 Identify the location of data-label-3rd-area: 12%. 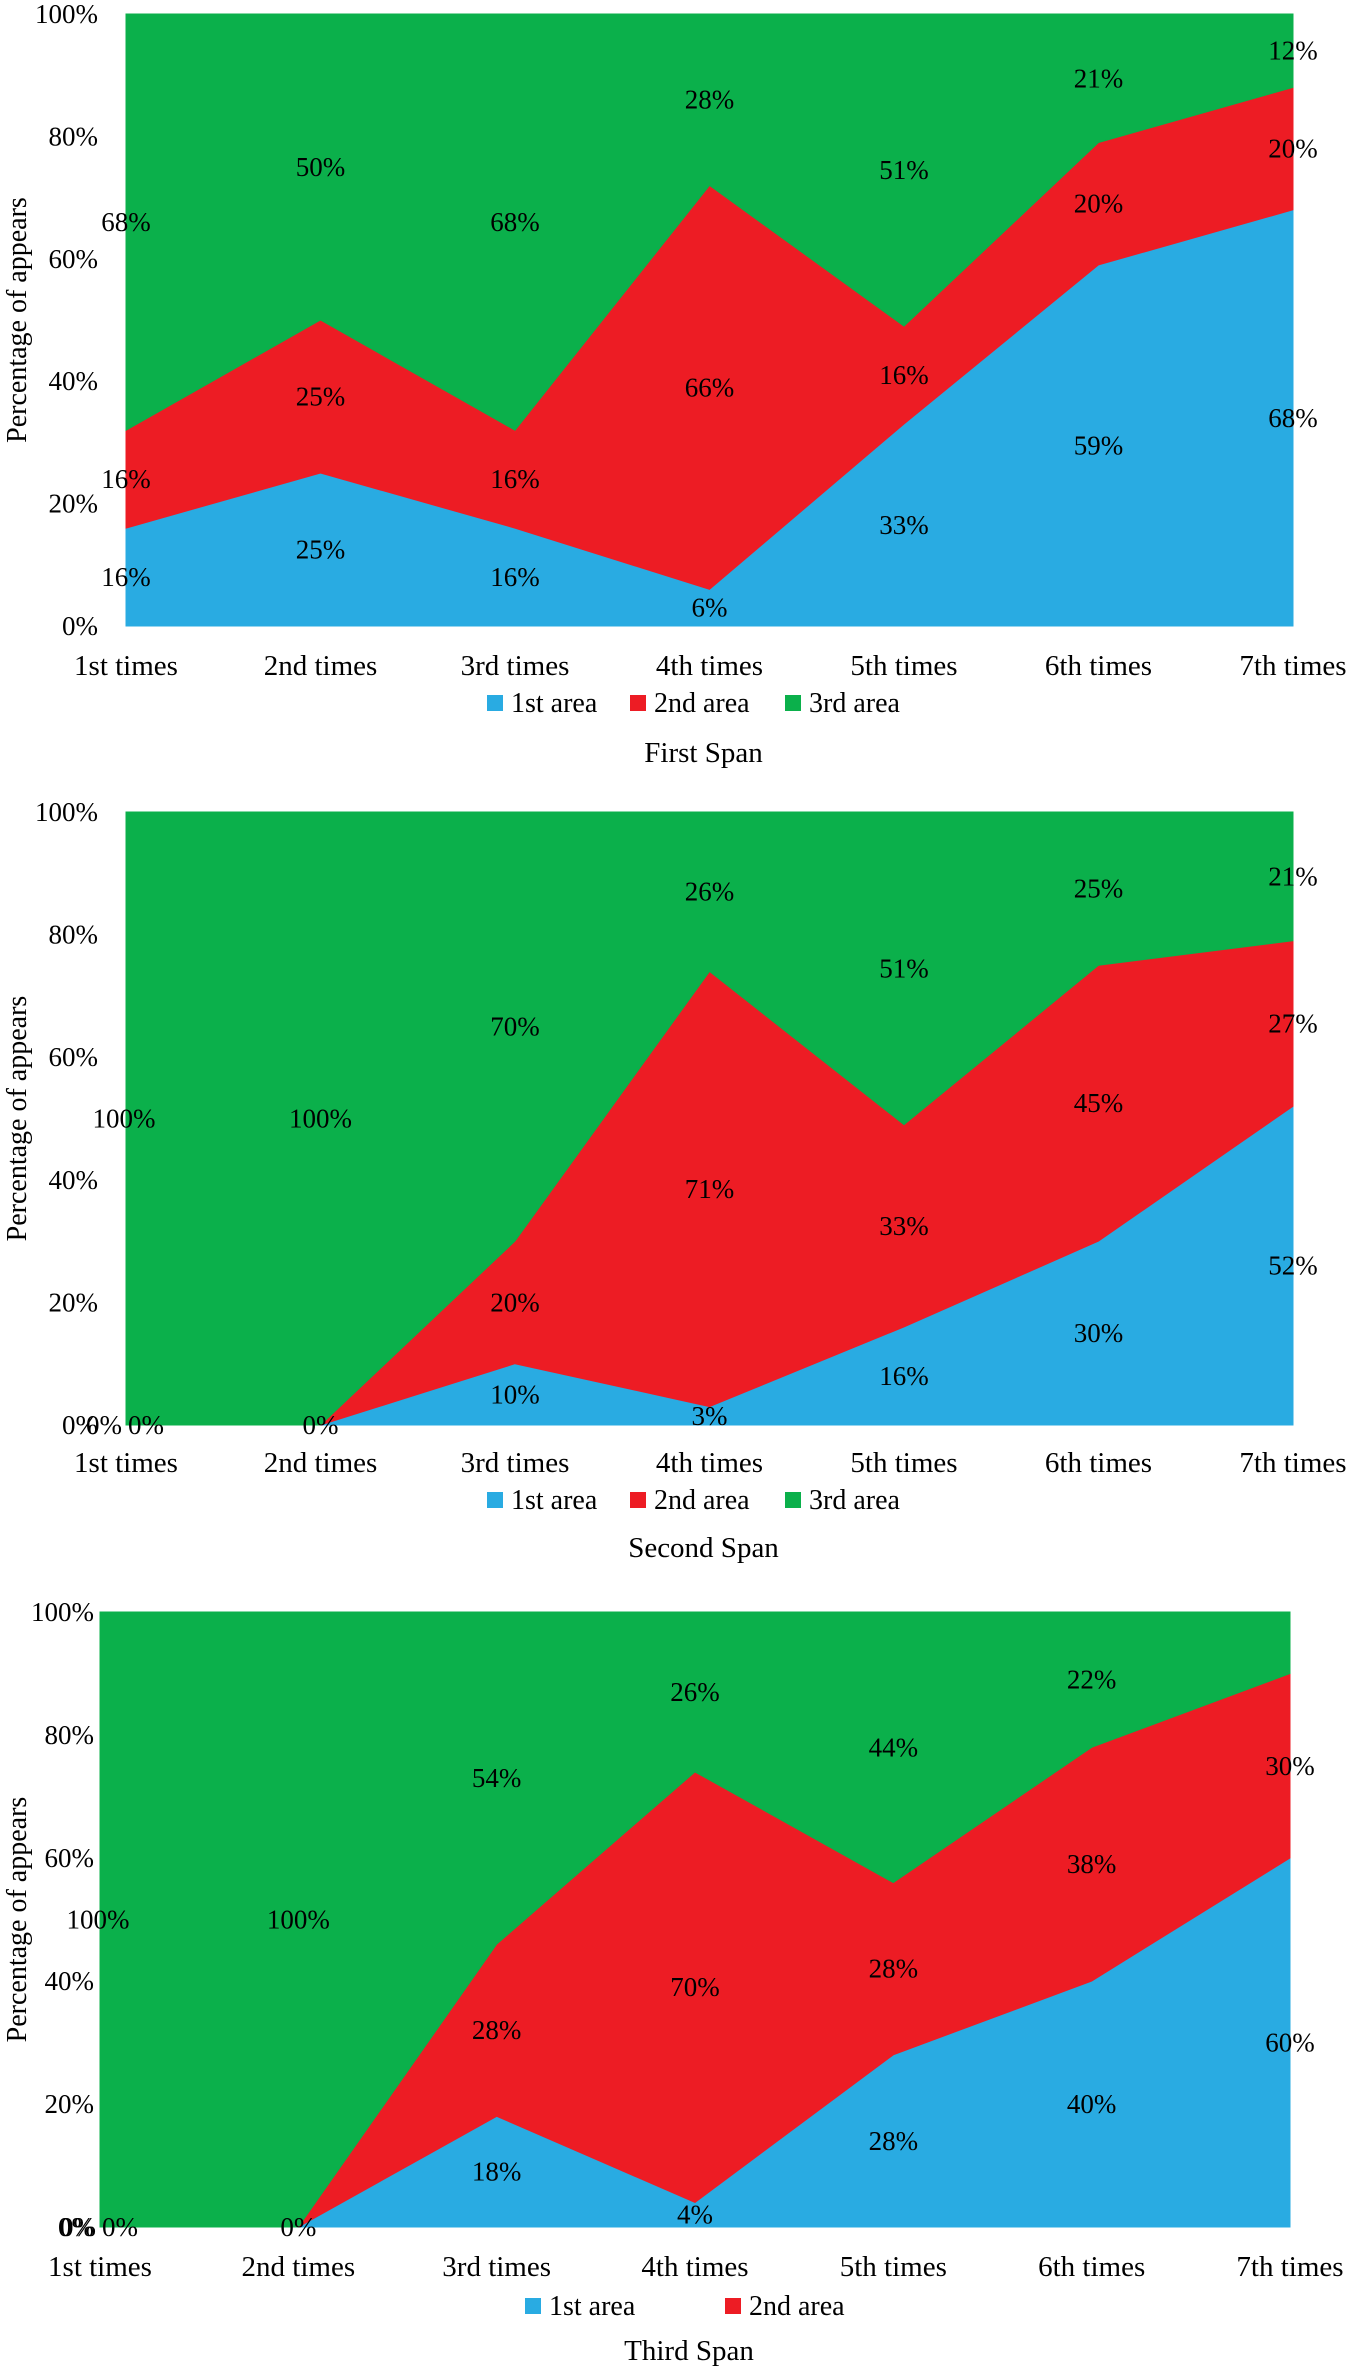
(1293, 51).